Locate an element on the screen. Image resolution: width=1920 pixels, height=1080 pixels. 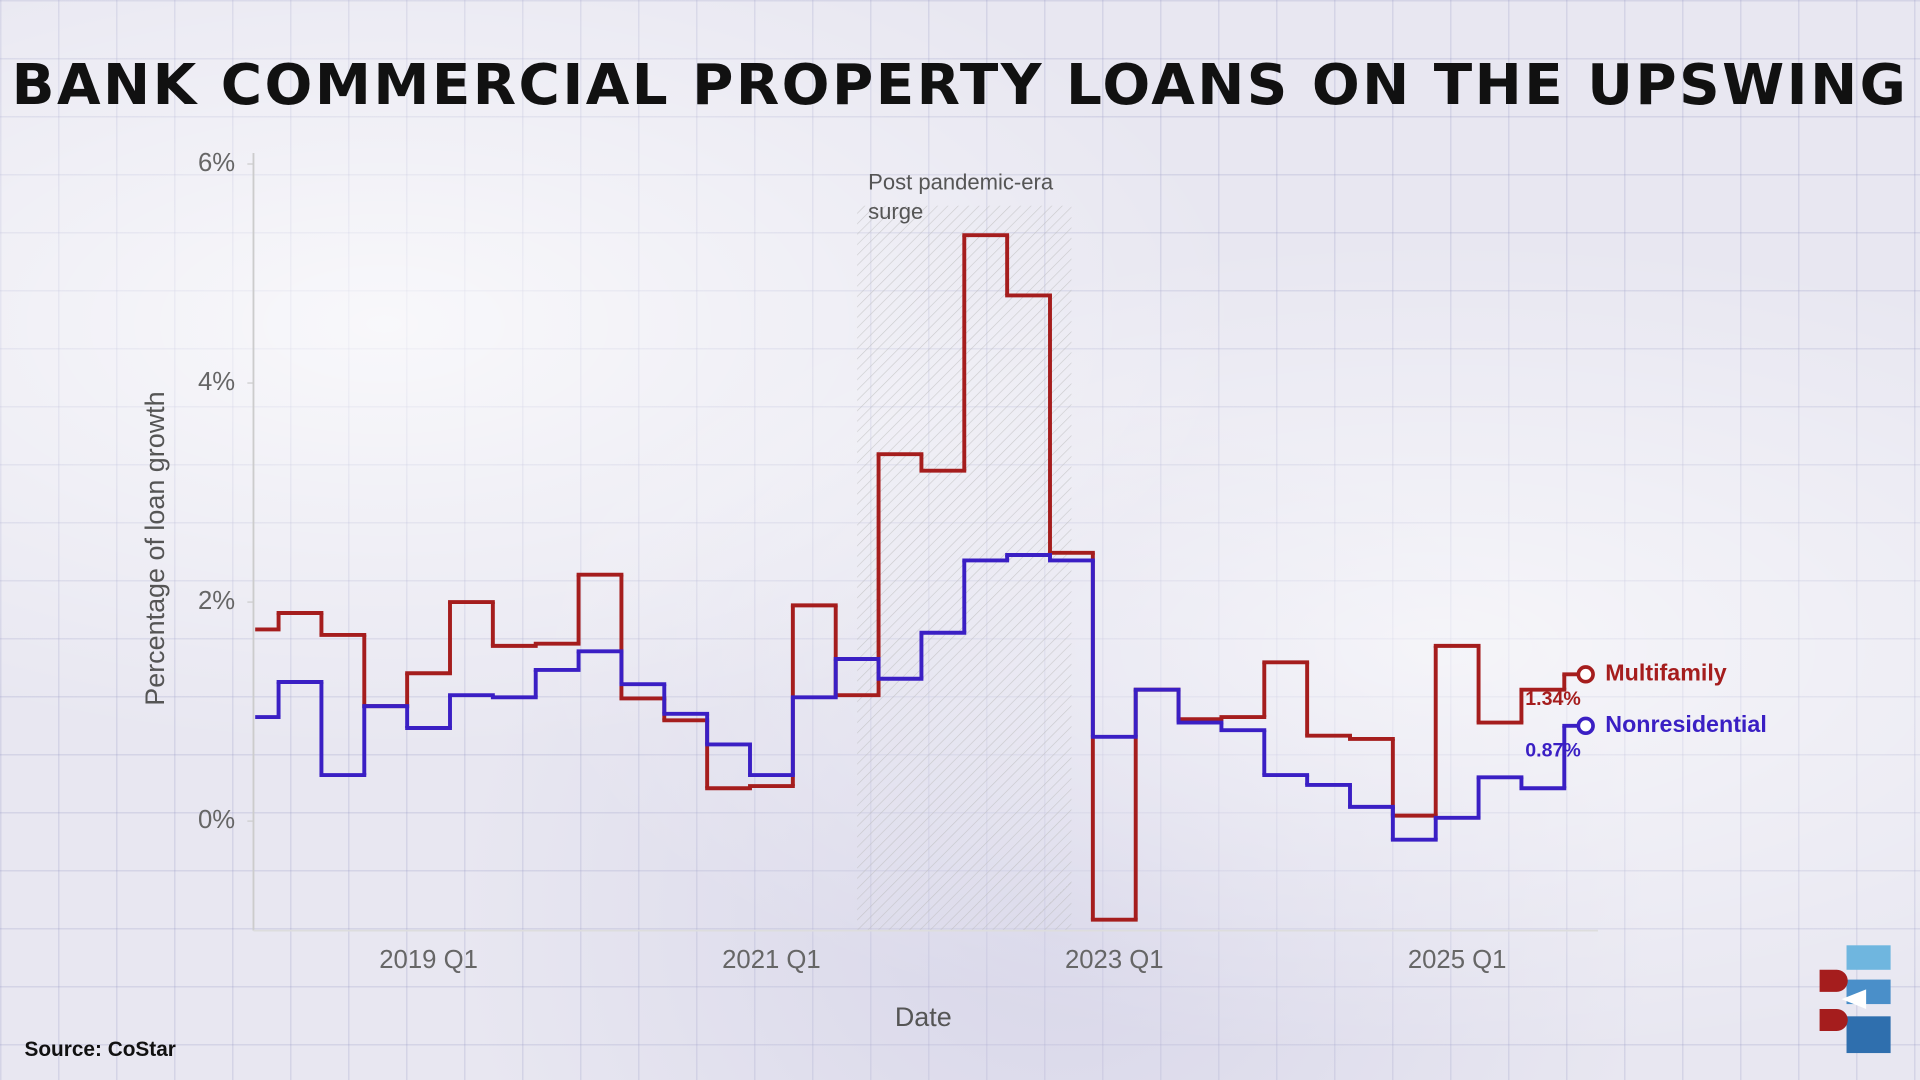
y-axis-label: Percentage of loan growth is located at coordinates (155, 548).